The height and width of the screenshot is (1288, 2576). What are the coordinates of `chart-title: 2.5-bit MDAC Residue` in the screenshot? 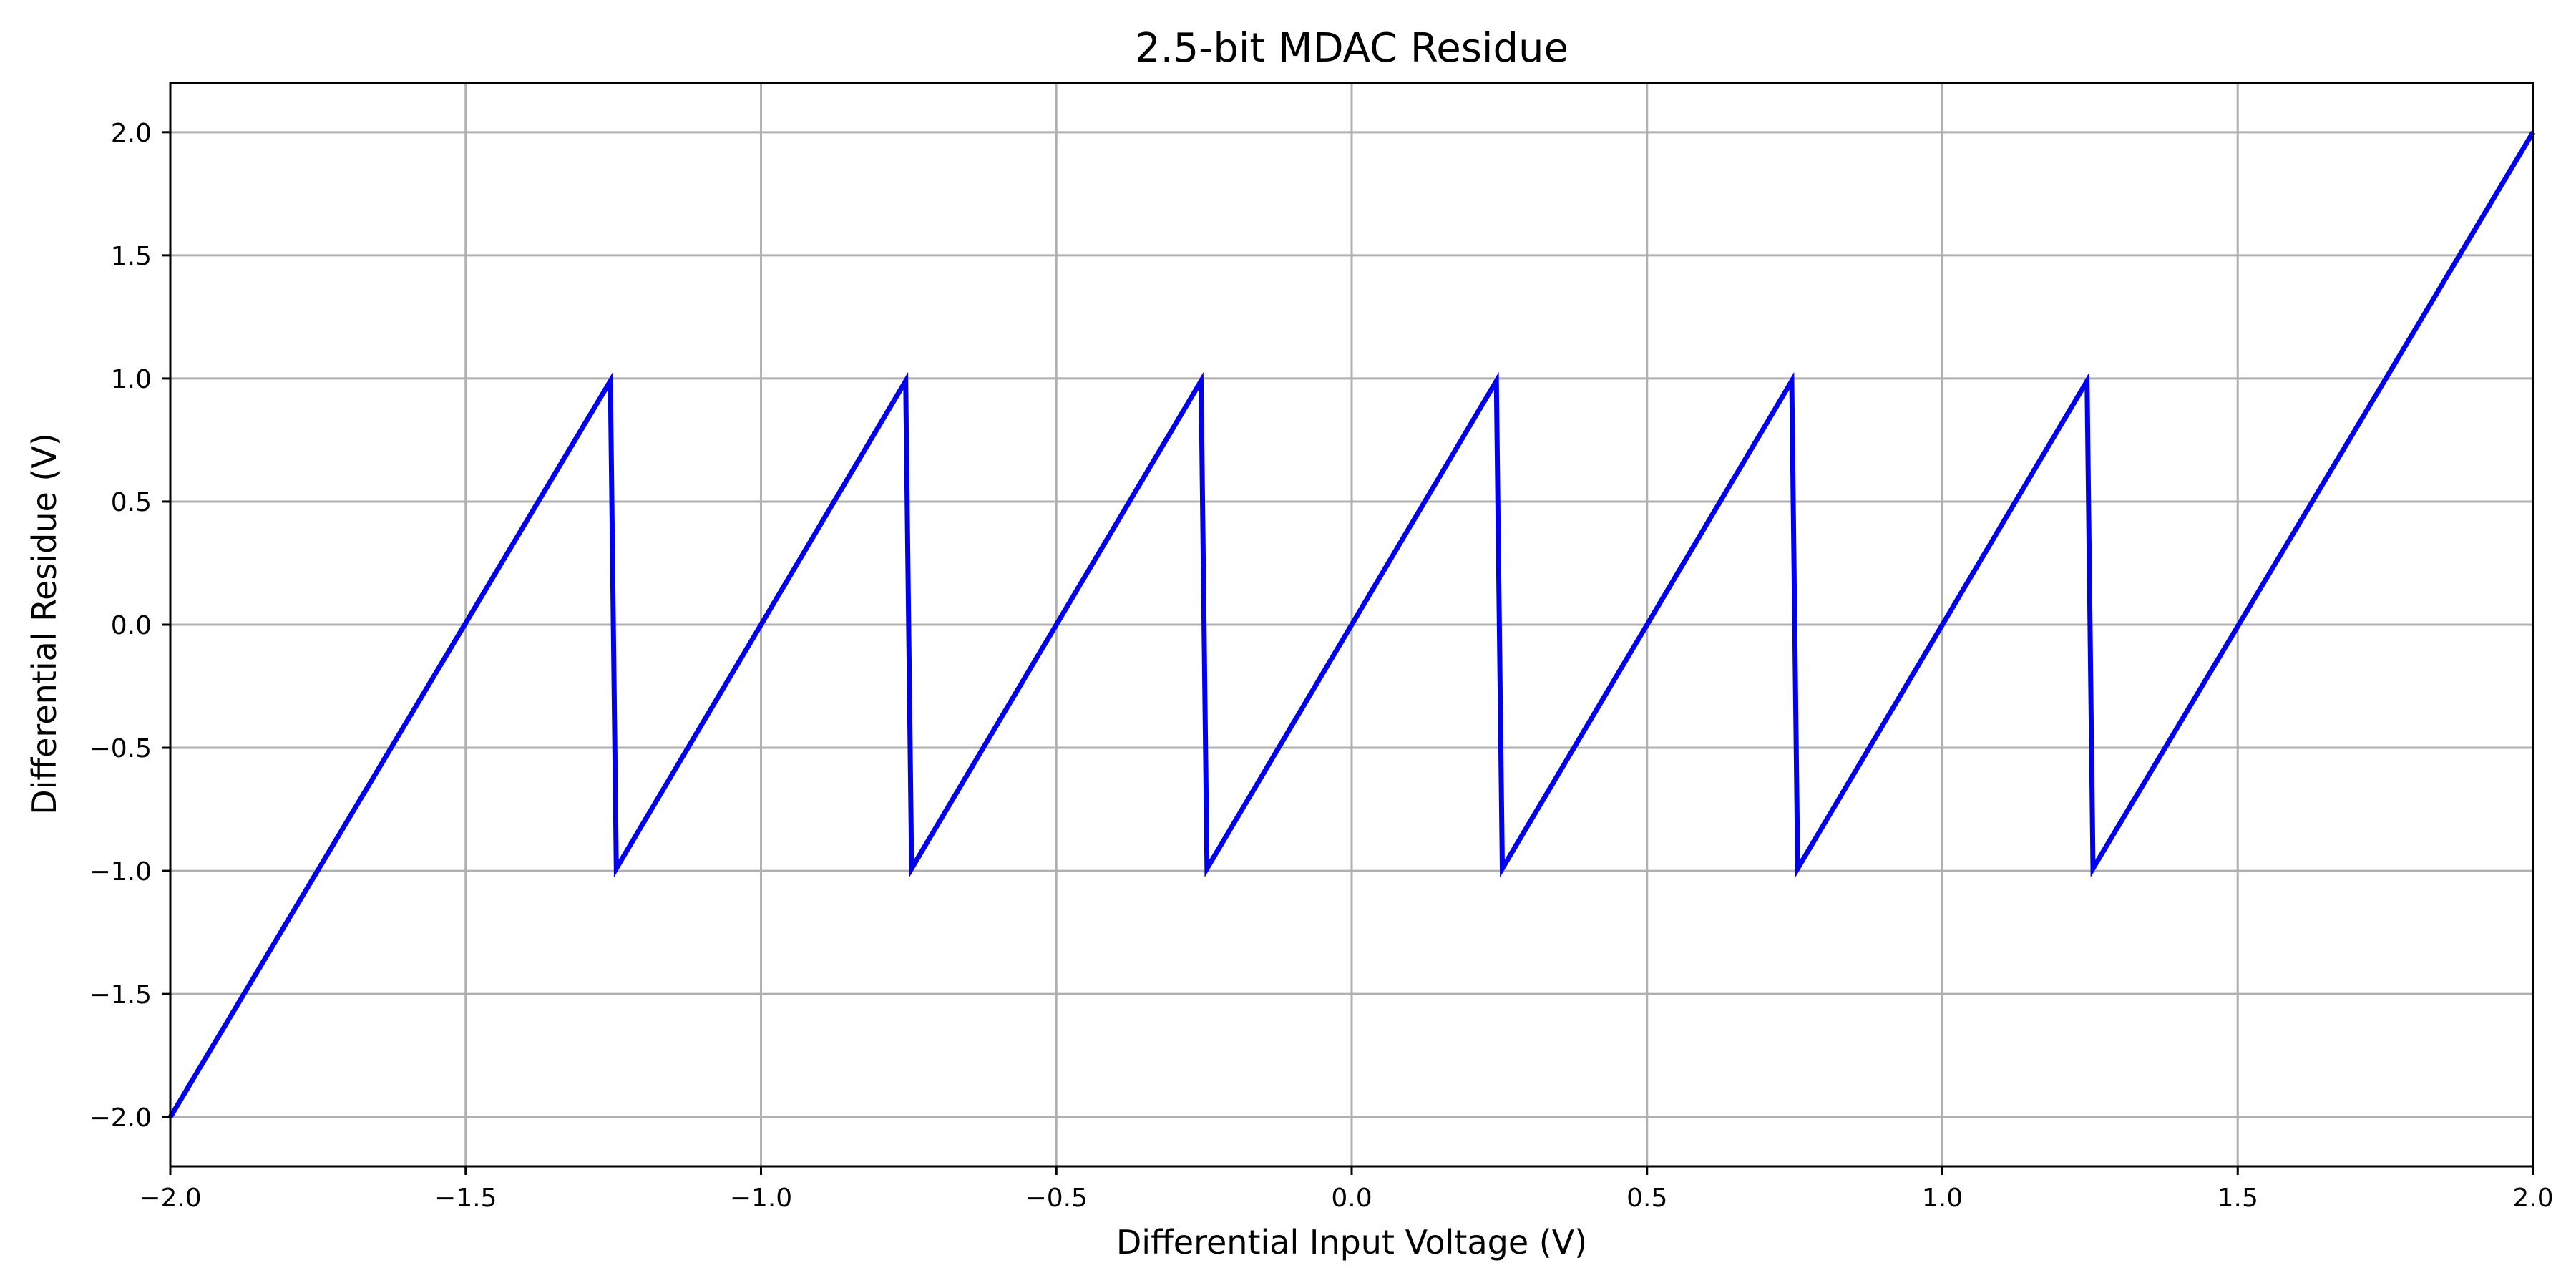 It's located at (1351, 48).